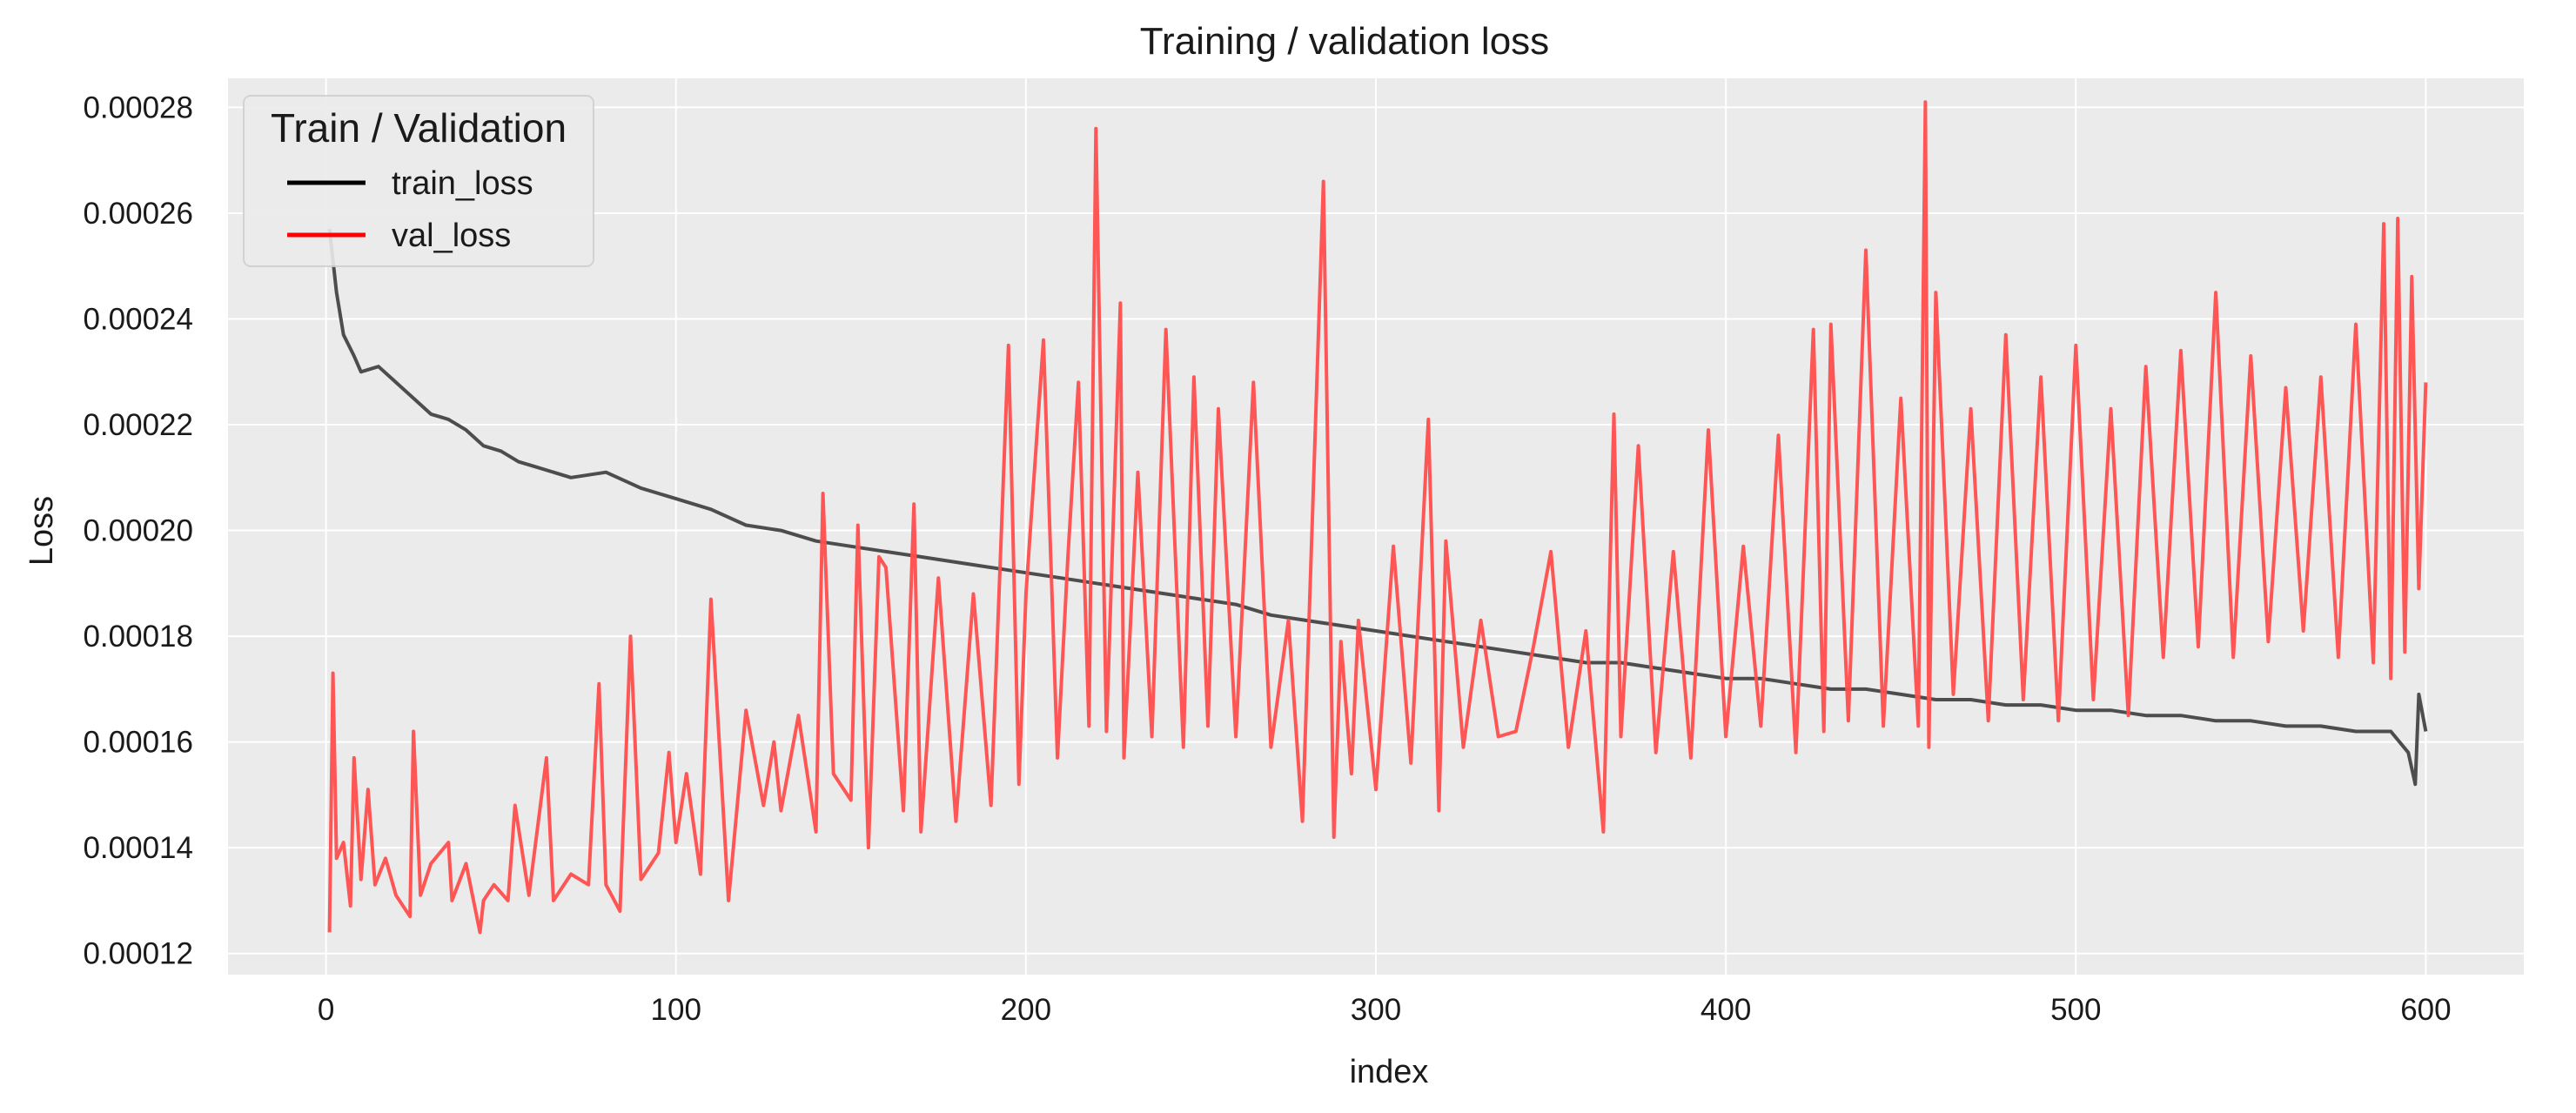 This screenshot has height=1113, width=2576. I want to click on y-tick-label: 0.00028, so click(138, 107).